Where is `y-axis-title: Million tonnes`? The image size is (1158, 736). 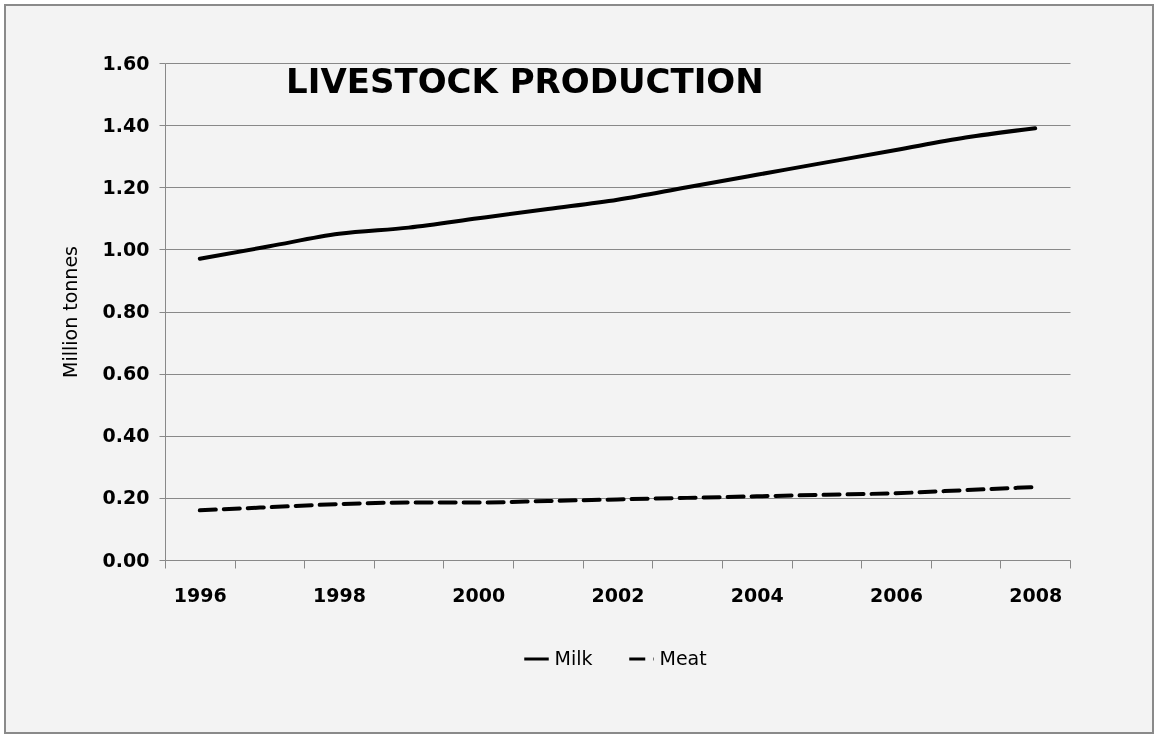 y-axis-title: Million tonnes is located at coordinates (69, 312).